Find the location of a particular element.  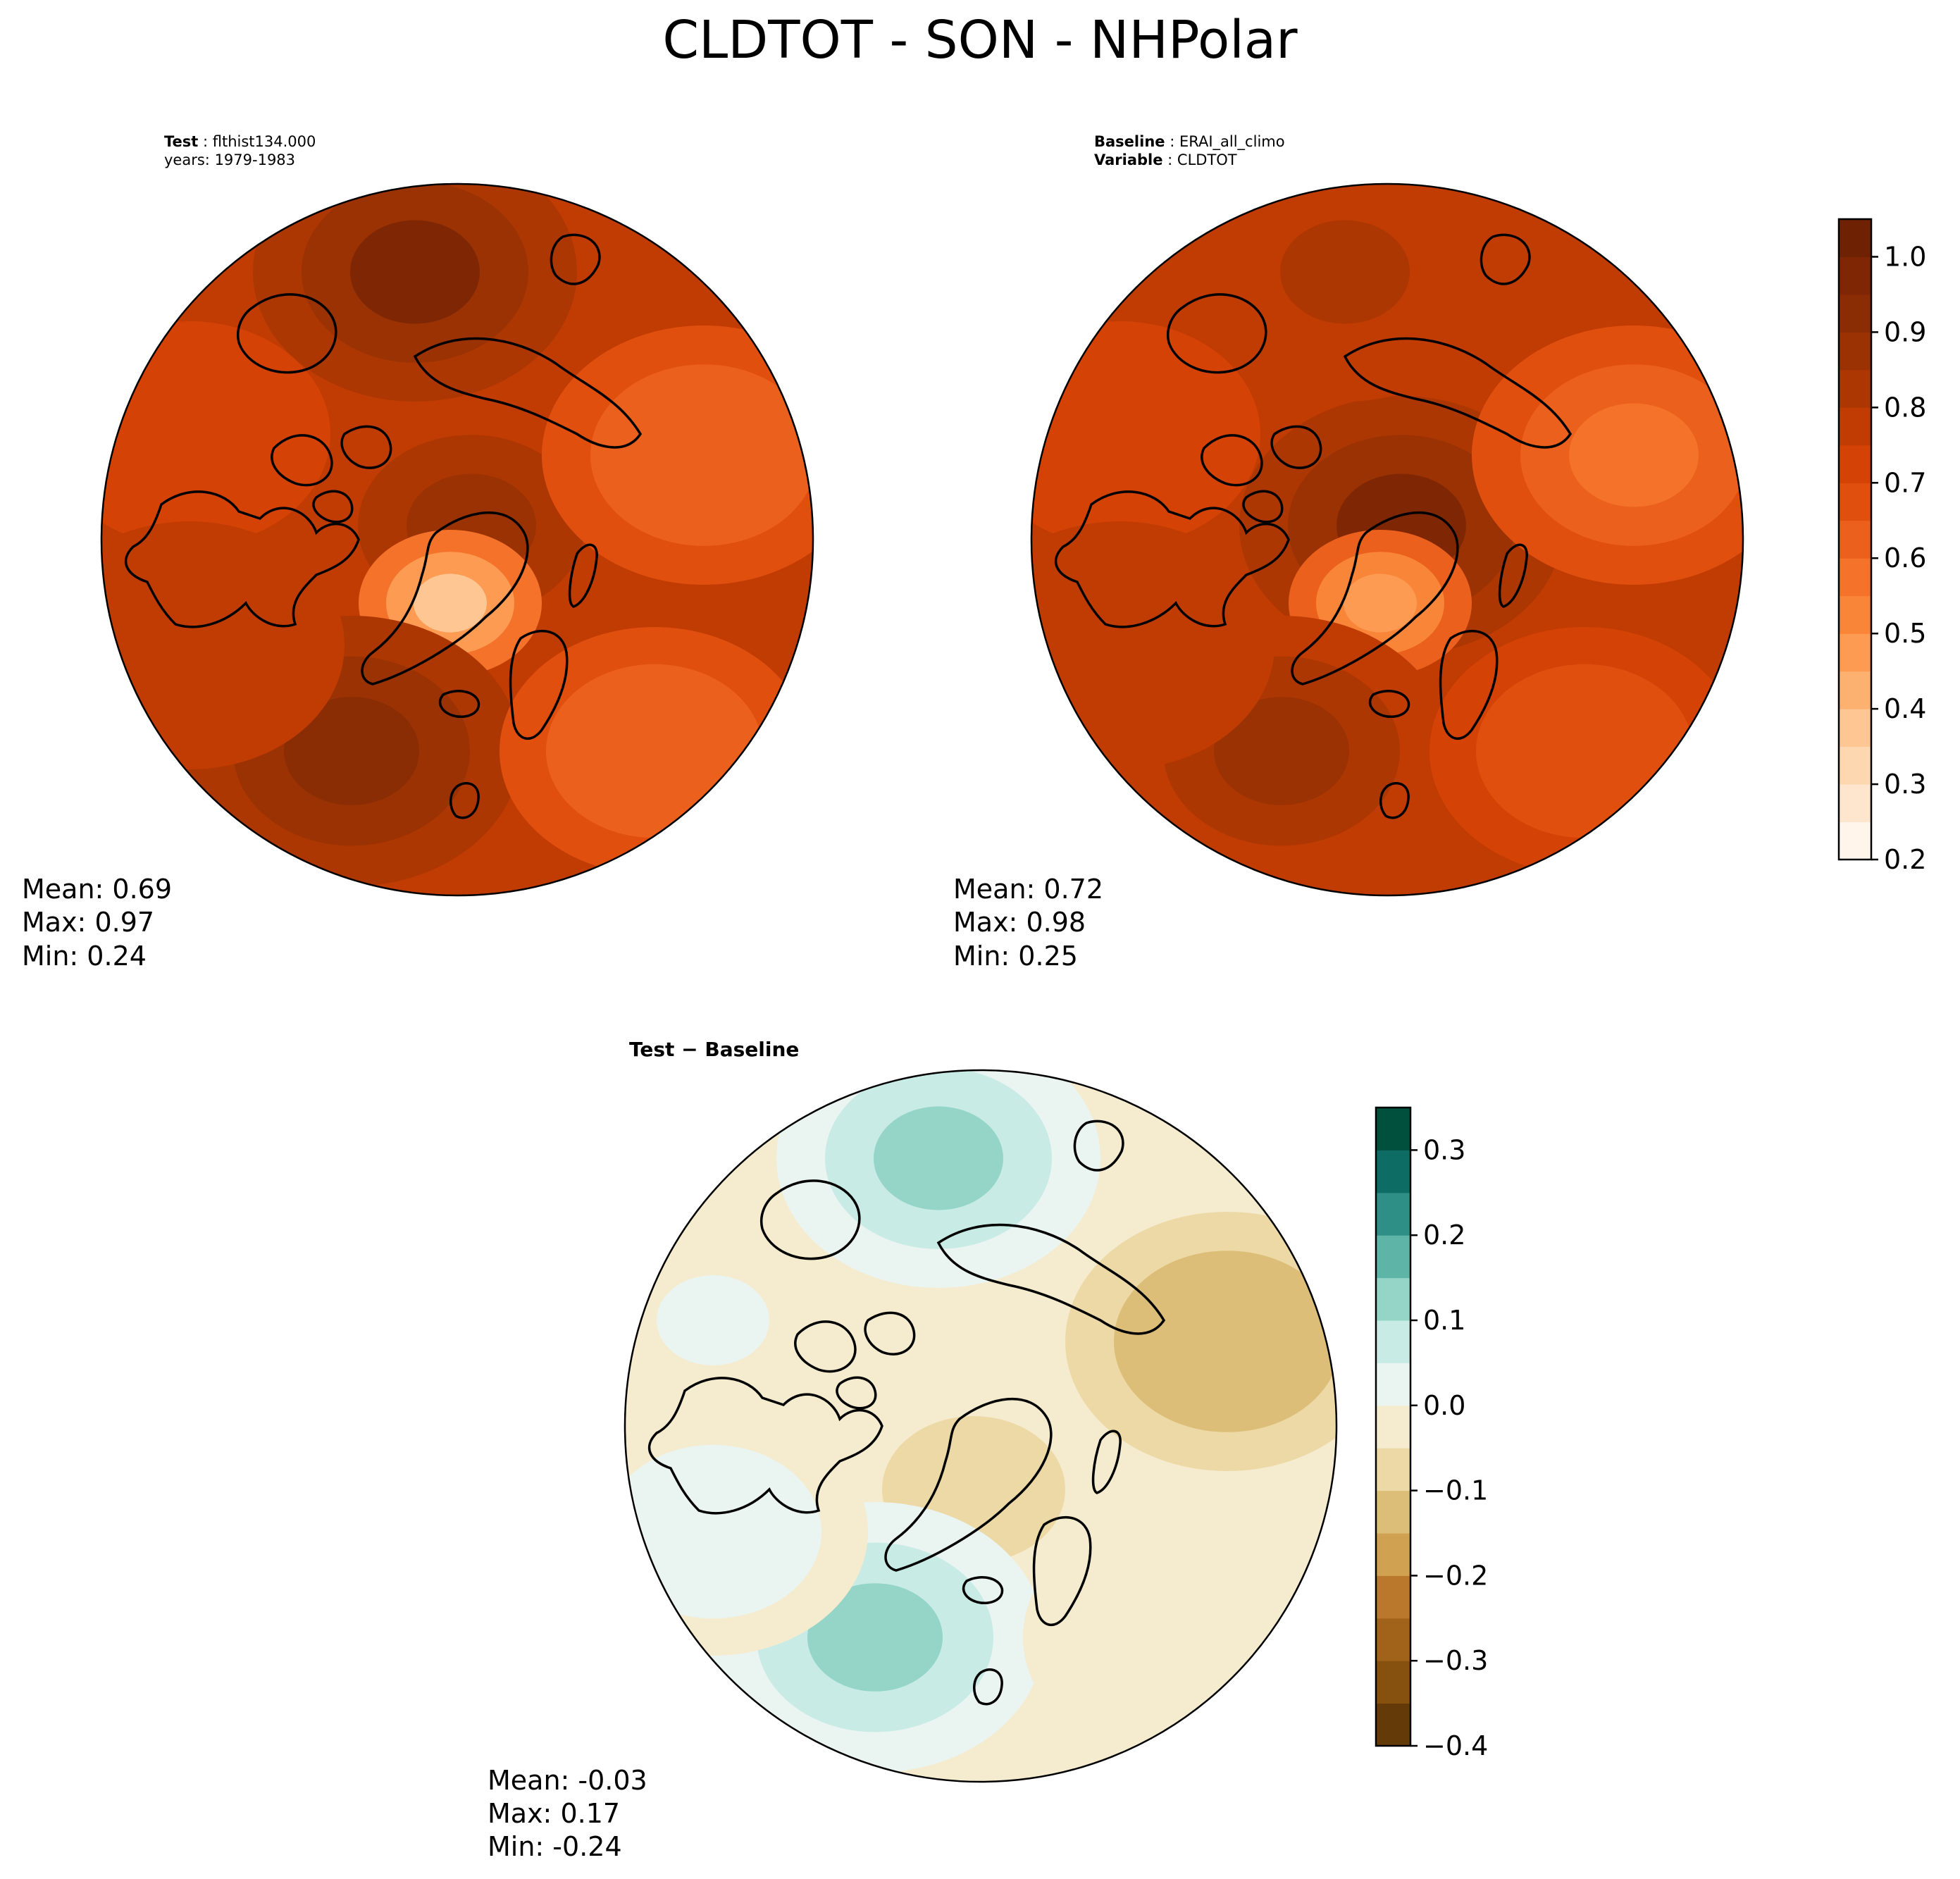

test-field-region-europe is located at coordinates (655, 751).